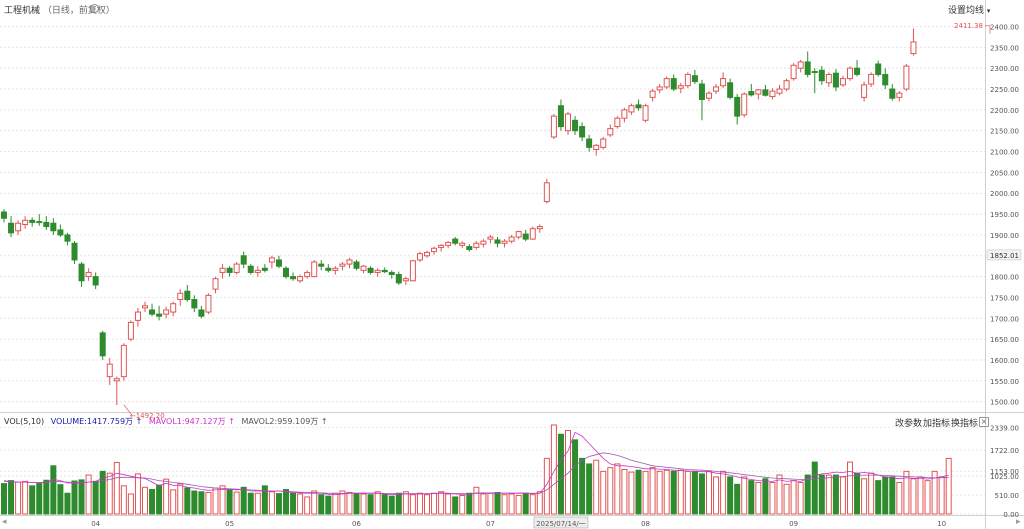 The image size is (1024, 529). I want to click on switch-indicator-button: 换指标, so click(965, 424).